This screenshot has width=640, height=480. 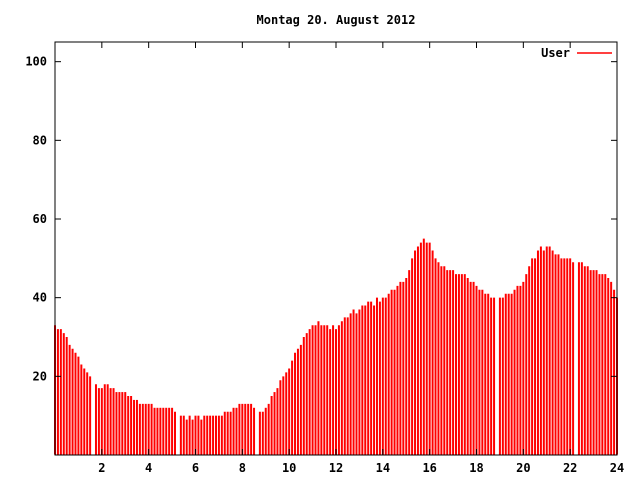 I want to click on y-tick-label: 60, so click(x=40, y=219).